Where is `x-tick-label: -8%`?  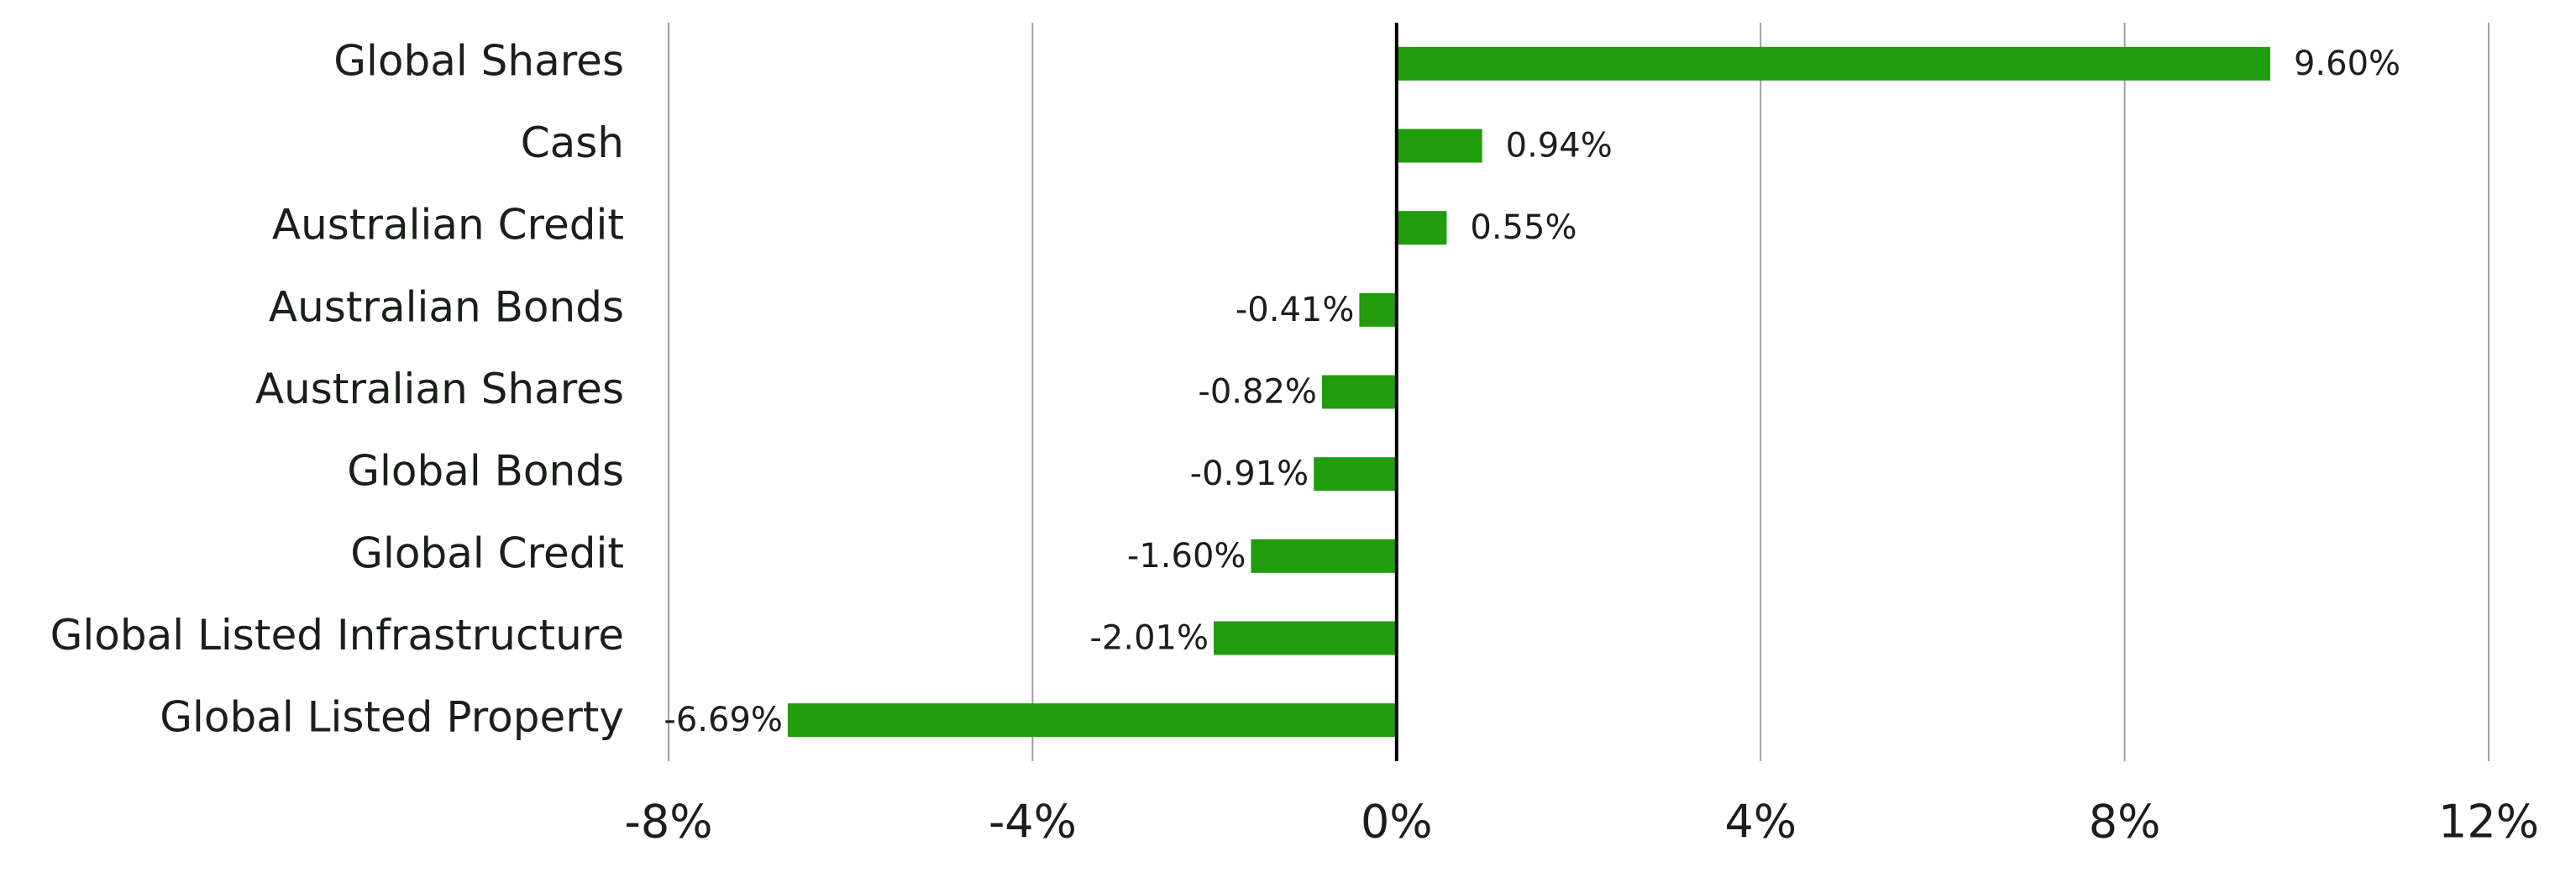
x-tick-label: -8% is located at coordinates (668, 822).